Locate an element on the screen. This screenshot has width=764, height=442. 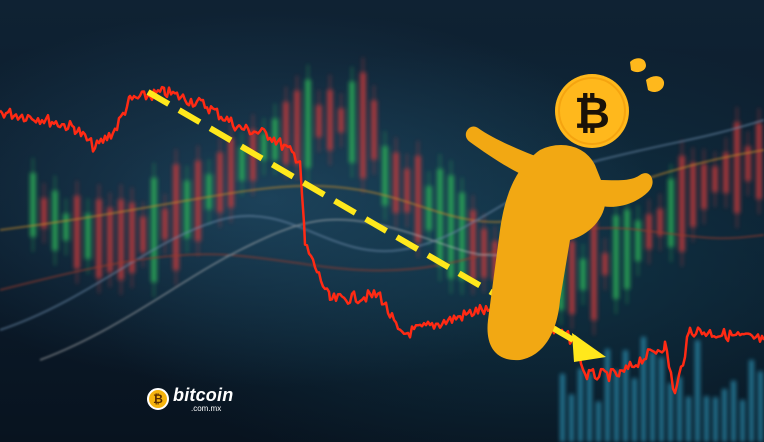
brand-logo: ₿ bitcoin .com.mx is located at coordinates (190, 399).